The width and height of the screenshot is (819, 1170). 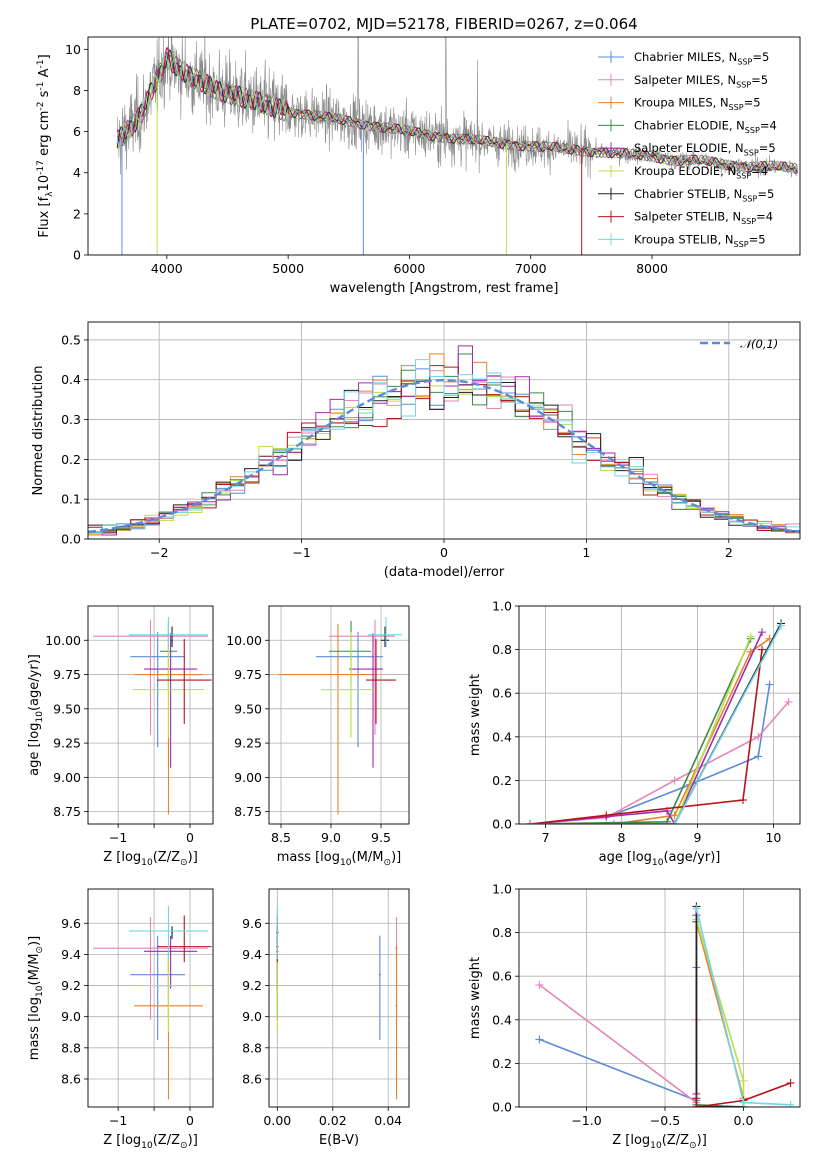 I want to click on age_weight-ytick-label: 1.0, so click(x=502, y=606).